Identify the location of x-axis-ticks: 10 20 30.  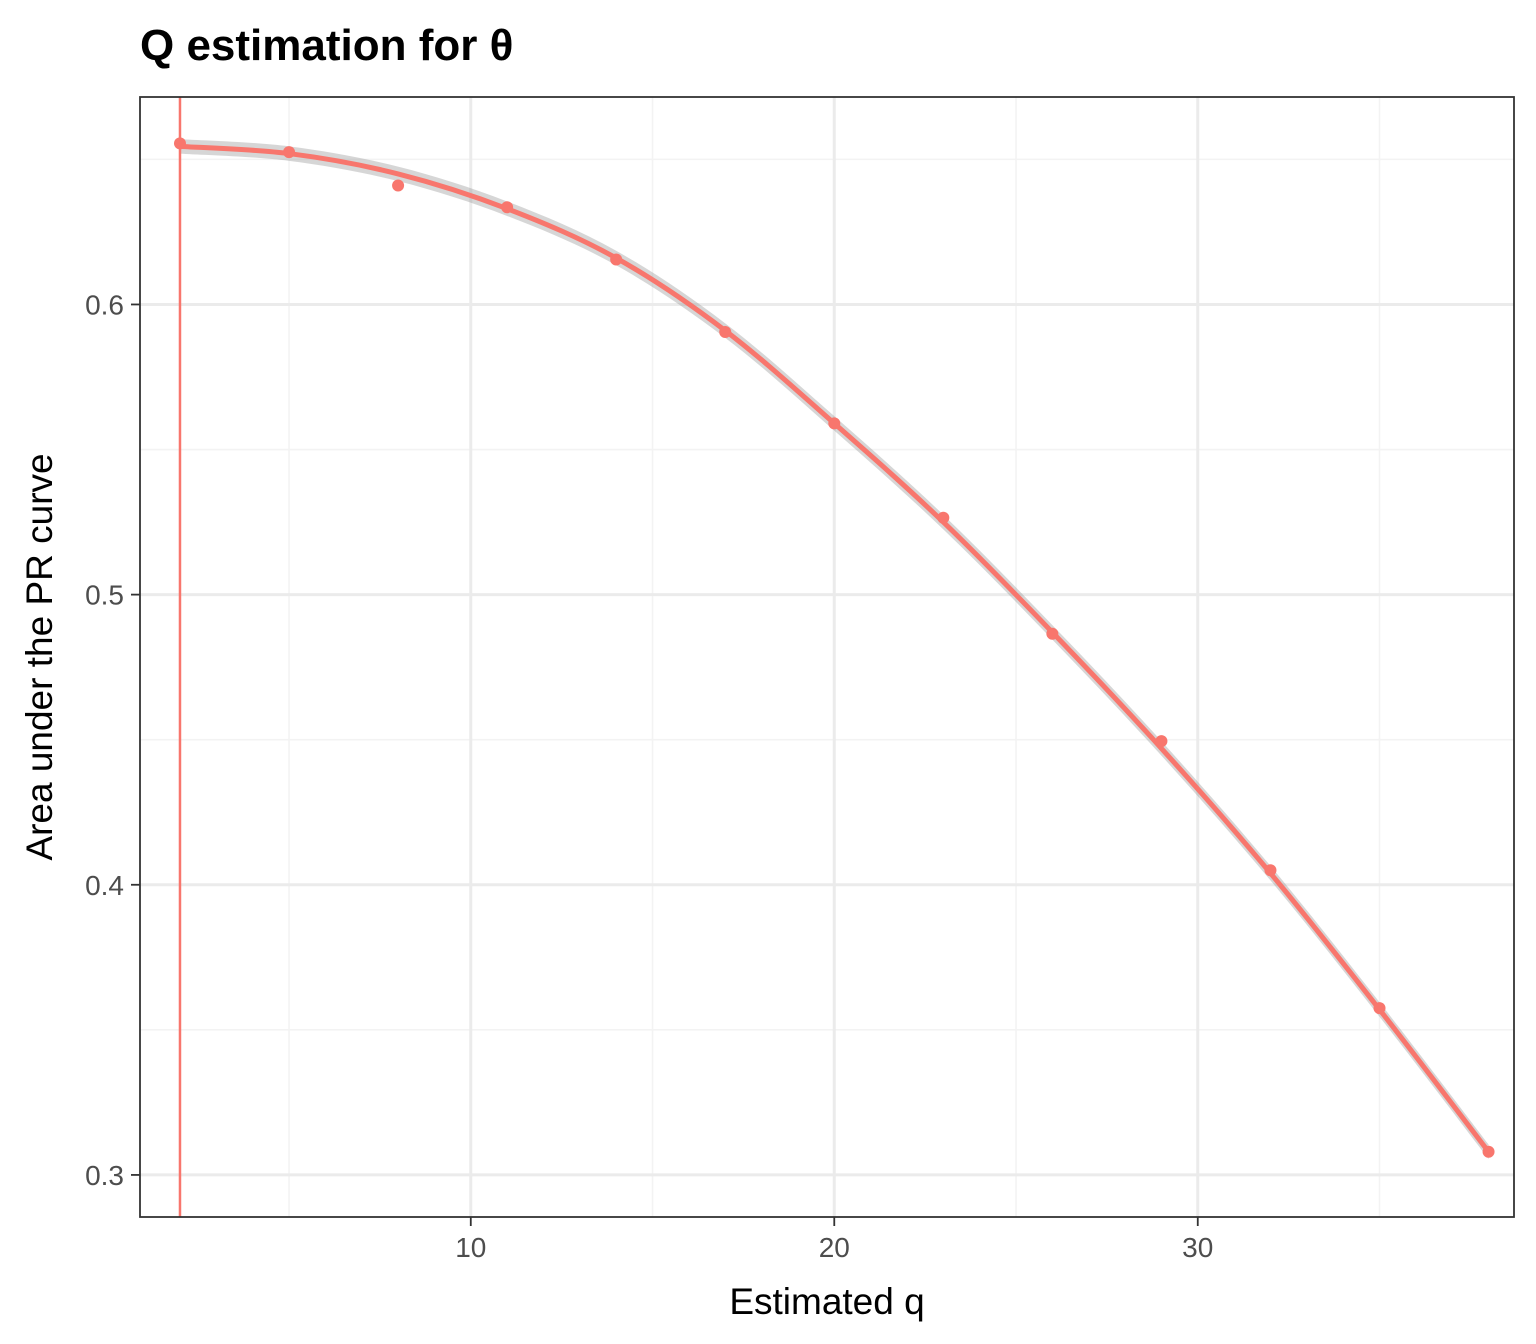
(834, 1240).